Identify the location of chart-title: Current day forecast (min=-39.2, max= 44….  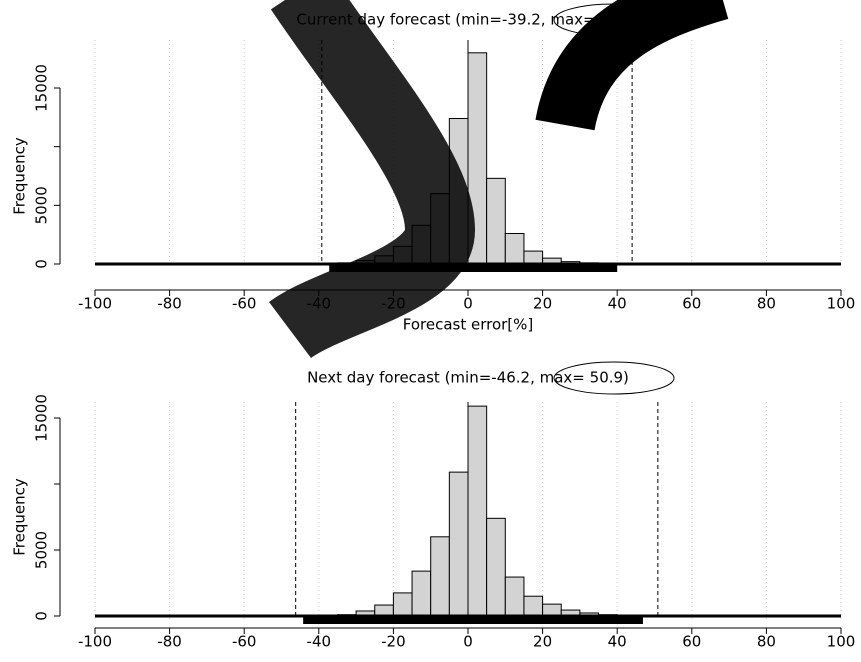
(467, 20).